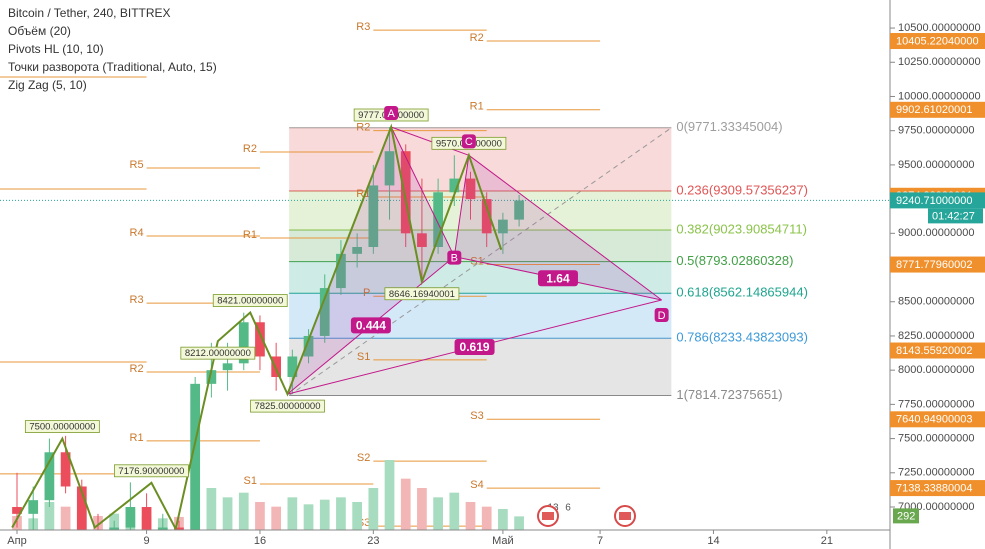  I want to click on y-tick-label: 9500.00000000, so click(936, 165).